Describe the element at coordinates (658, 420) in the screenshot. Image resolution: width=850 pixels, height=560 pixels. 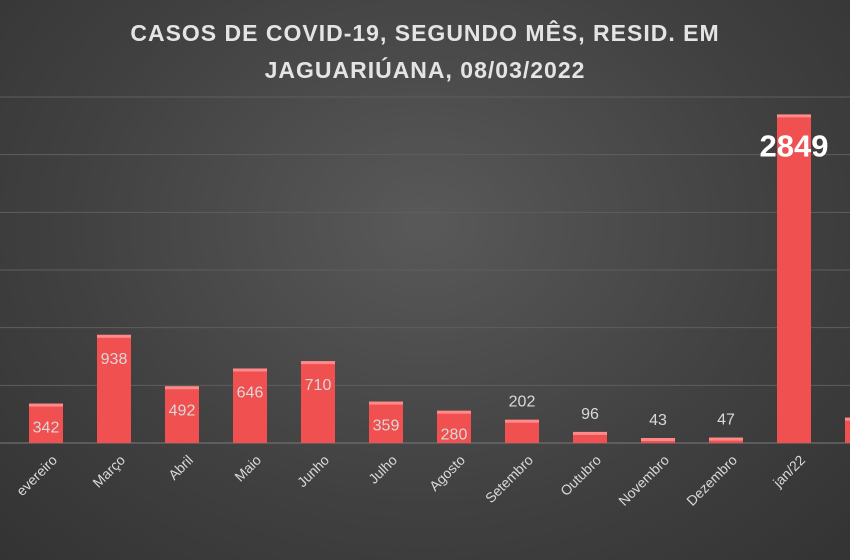
I see `data-label: 43` at that location.